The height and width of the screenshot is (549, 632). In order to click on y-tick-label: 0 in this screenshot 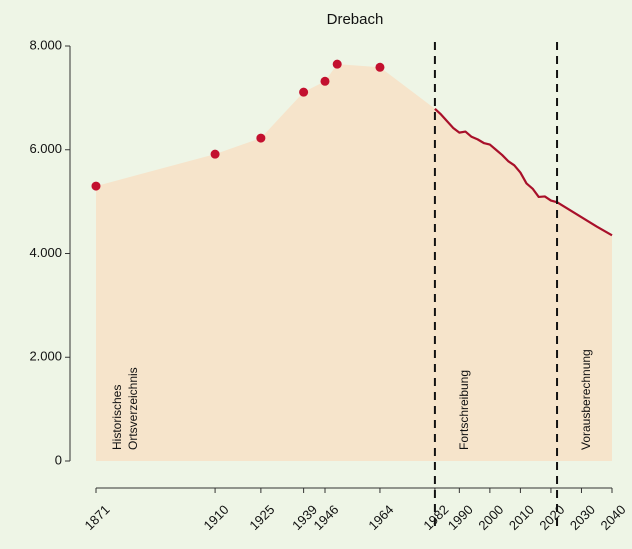, I will do `click(58, 459)`.